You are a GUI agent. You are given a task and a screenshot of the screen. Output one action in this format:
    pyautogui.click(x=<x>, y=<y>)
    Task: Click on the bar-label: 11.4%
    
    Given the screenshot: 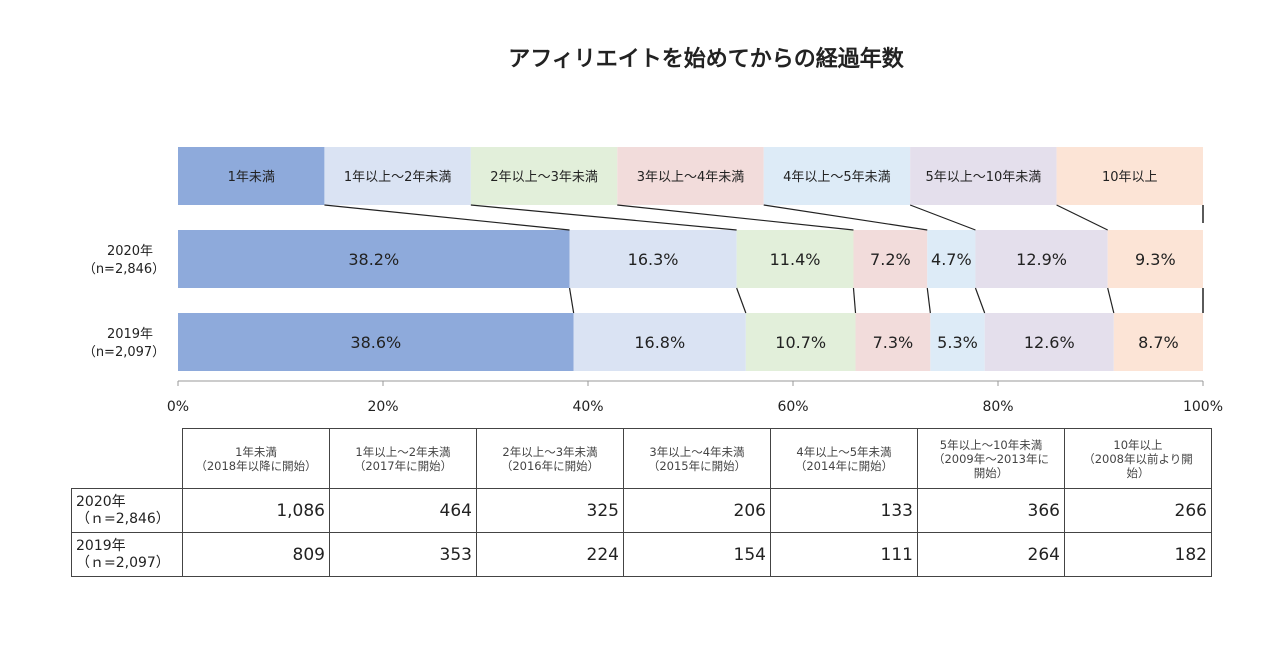 What is the action you would take?
    pyautogui.click(x=795, y=259)
    